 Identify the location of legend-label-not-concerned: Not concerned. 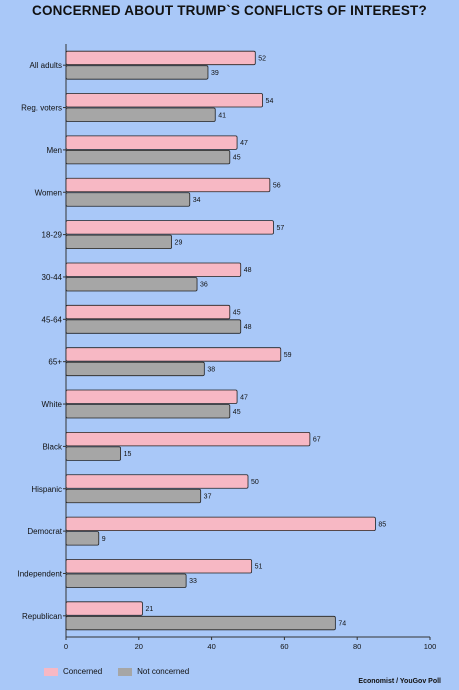
(163, 671).